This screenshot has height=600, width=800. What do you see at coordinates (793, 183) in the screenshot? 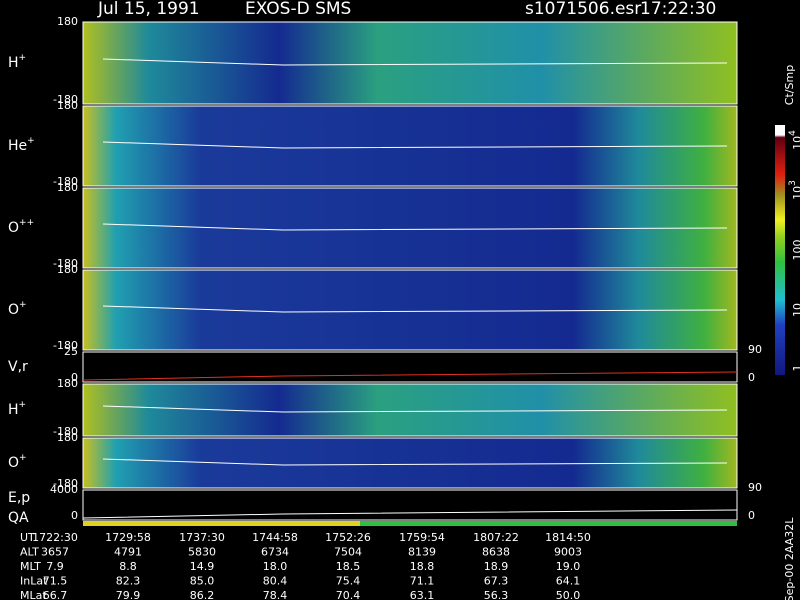
I see `colorbar-tick-label-sup: 3` at bounding box center [793, 183].